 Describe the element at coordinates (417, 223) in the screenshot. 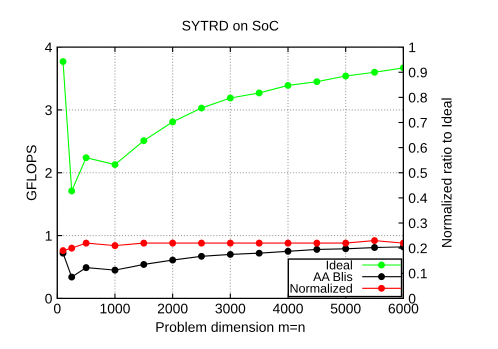

I see `y2-tick-label: 0.3` at that location.